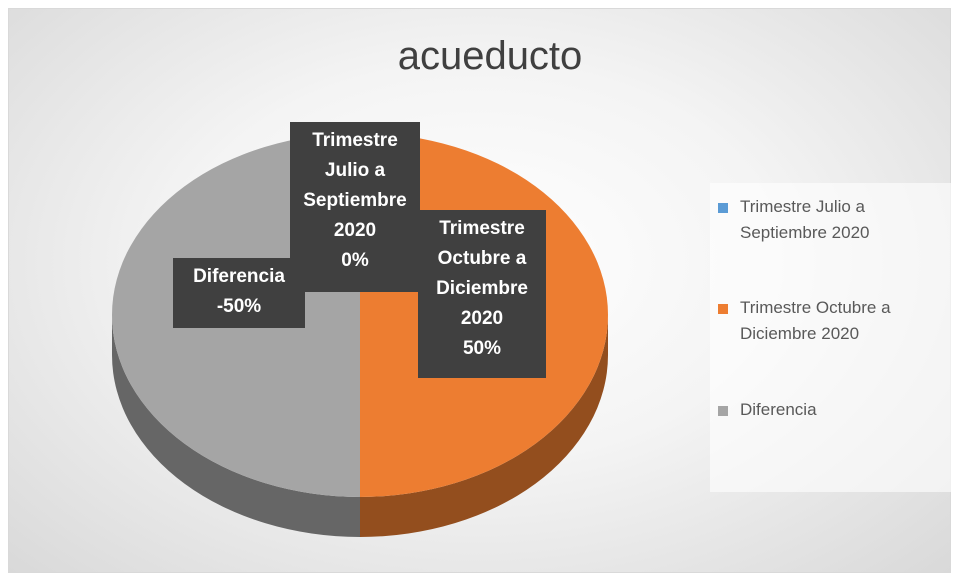  I want to click on data-label-value: 50%, so click(482, 348).